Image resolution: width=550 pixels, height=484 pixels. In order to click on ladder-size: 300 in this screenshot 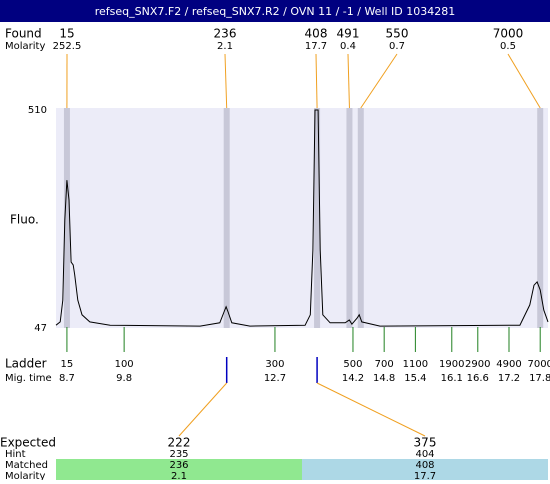, I will do `click(274, 364)`.